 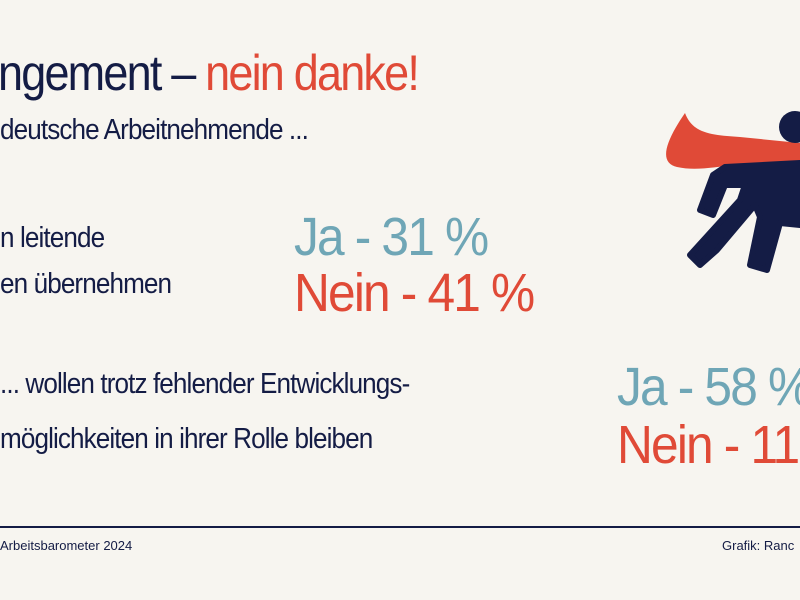 What do you see at coordinates (52, 238) in the screenshot?
I see `question-1-line-1: n leitende` at bounding box center [52, 238].